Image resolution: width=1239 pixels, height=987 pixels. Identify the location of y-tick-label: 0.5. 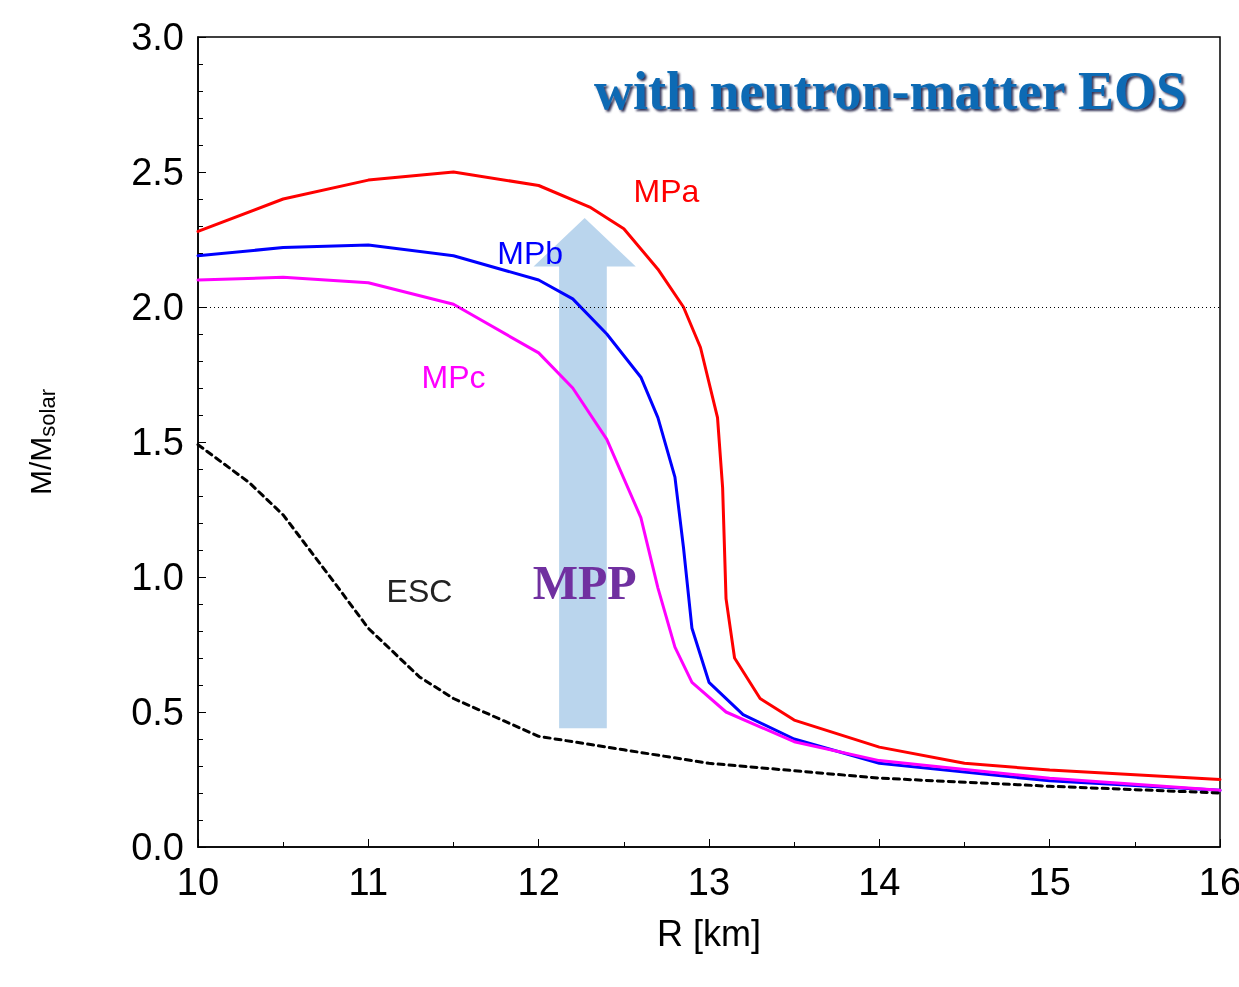
(157, 712).